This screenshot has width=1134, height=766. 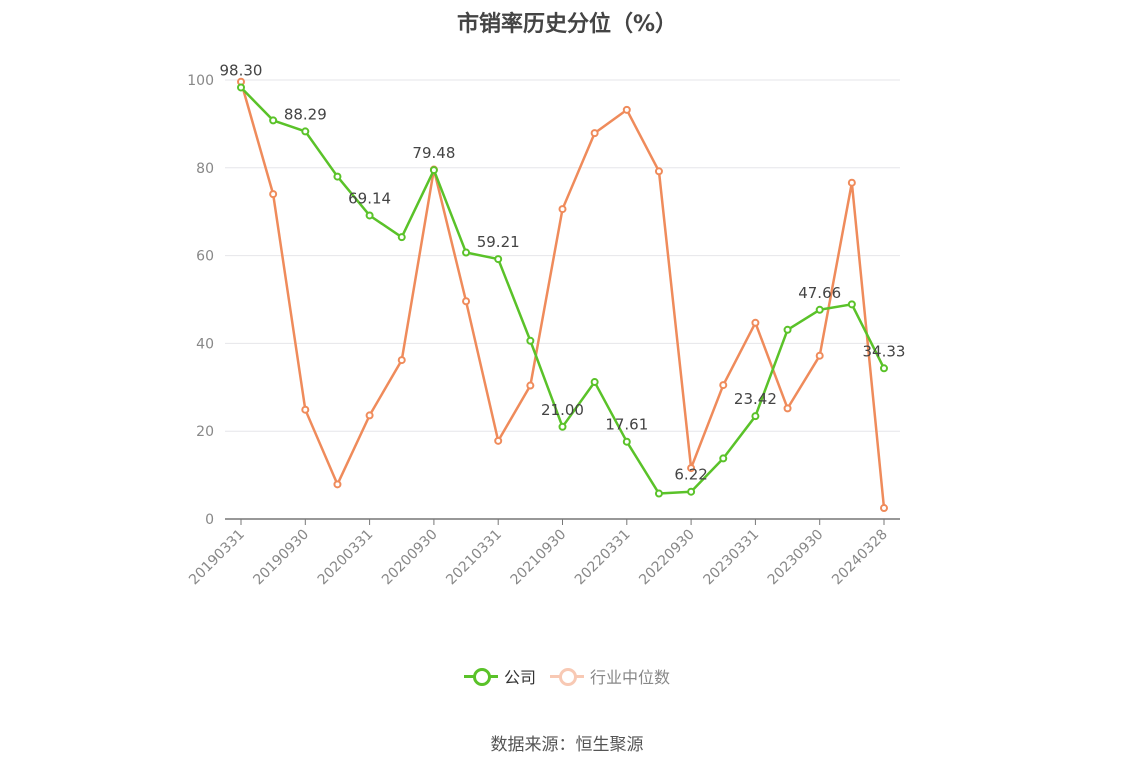 I want to click on legend-swatch-company, so click(x=480, y=676).